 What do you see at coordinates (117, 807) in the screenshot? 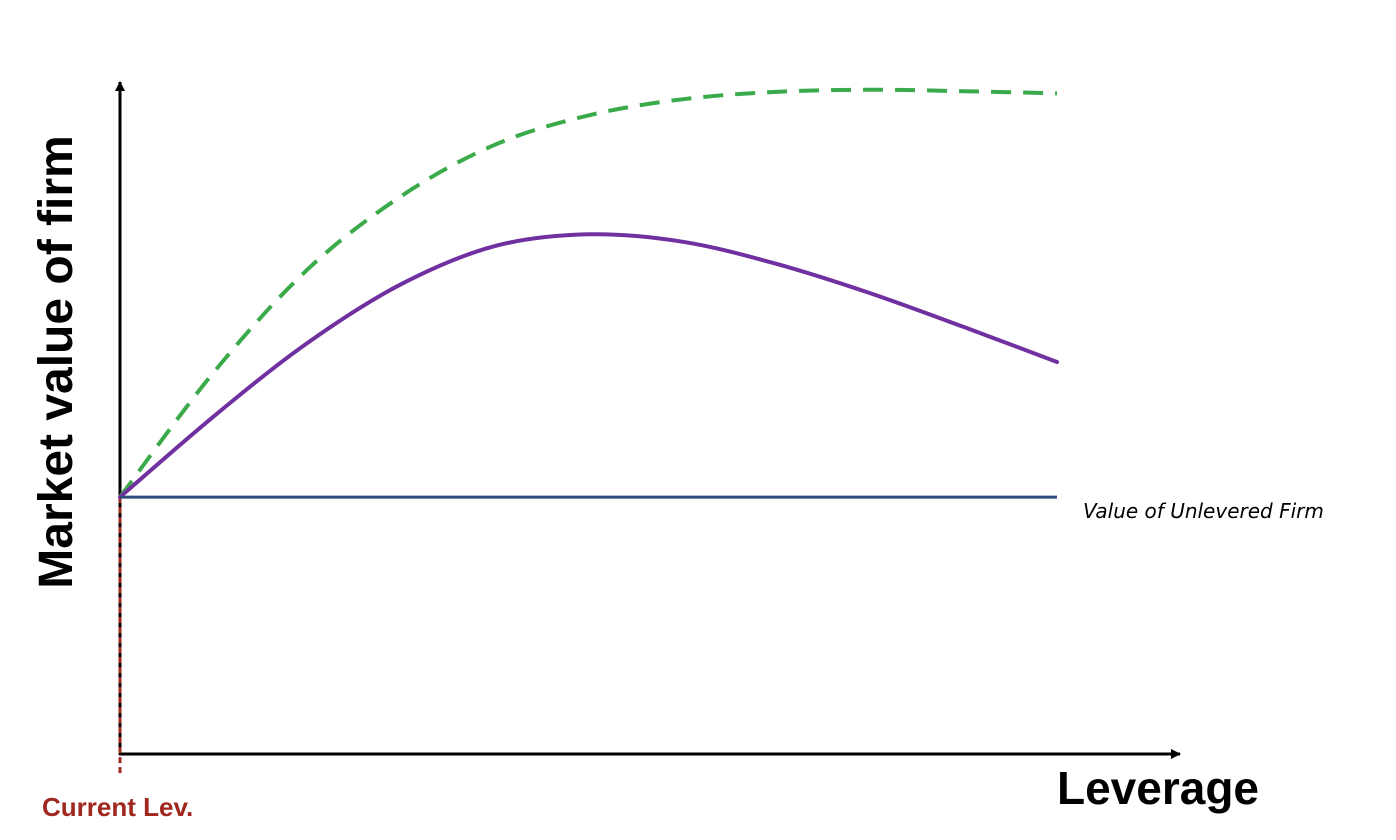
I see `current-leverage-label: Current Lev.` at bounding box center [117, 807].